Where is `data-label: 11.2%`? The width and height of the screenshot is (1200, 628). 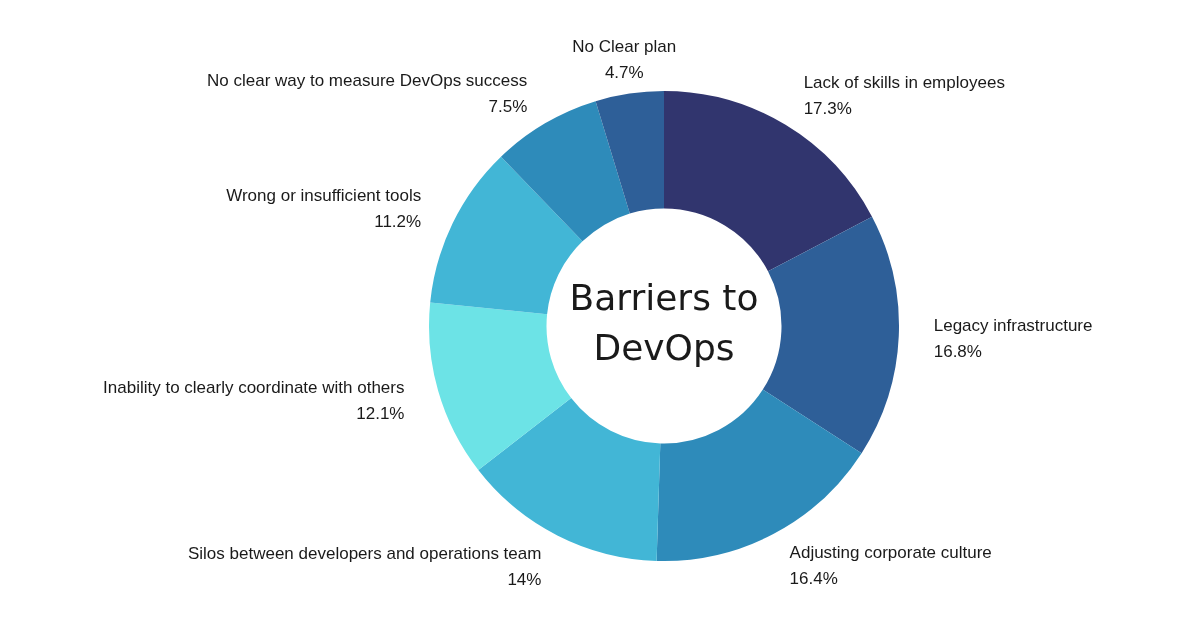
data-label: 11.2% is located at coordinates (398, 221).